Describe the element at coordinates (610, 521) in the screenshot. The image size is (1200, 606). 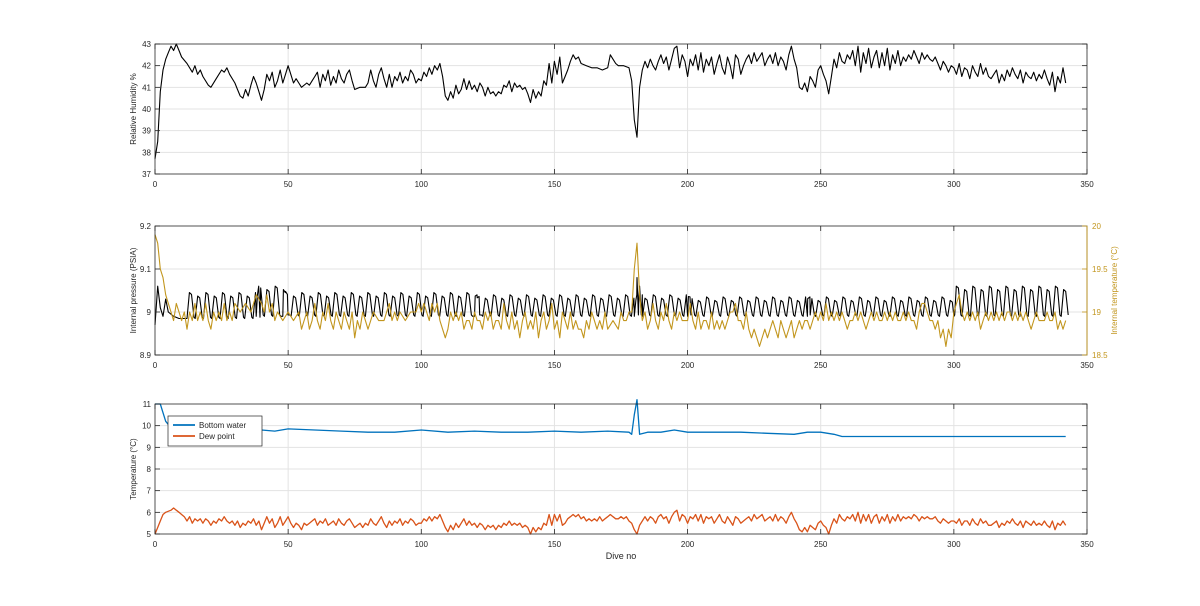
I see `series-dew-point` at that location.